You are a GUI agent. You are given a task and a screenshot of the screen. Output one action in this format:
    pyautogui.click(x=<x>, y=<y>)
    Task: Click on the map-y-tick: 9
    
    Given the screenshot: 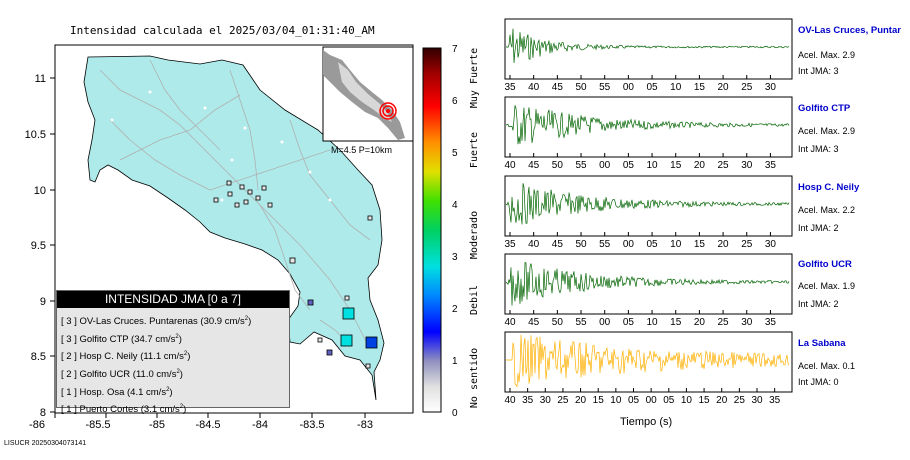 What is the action you would take?
    pyautogui.click(x=43, y=302)
    